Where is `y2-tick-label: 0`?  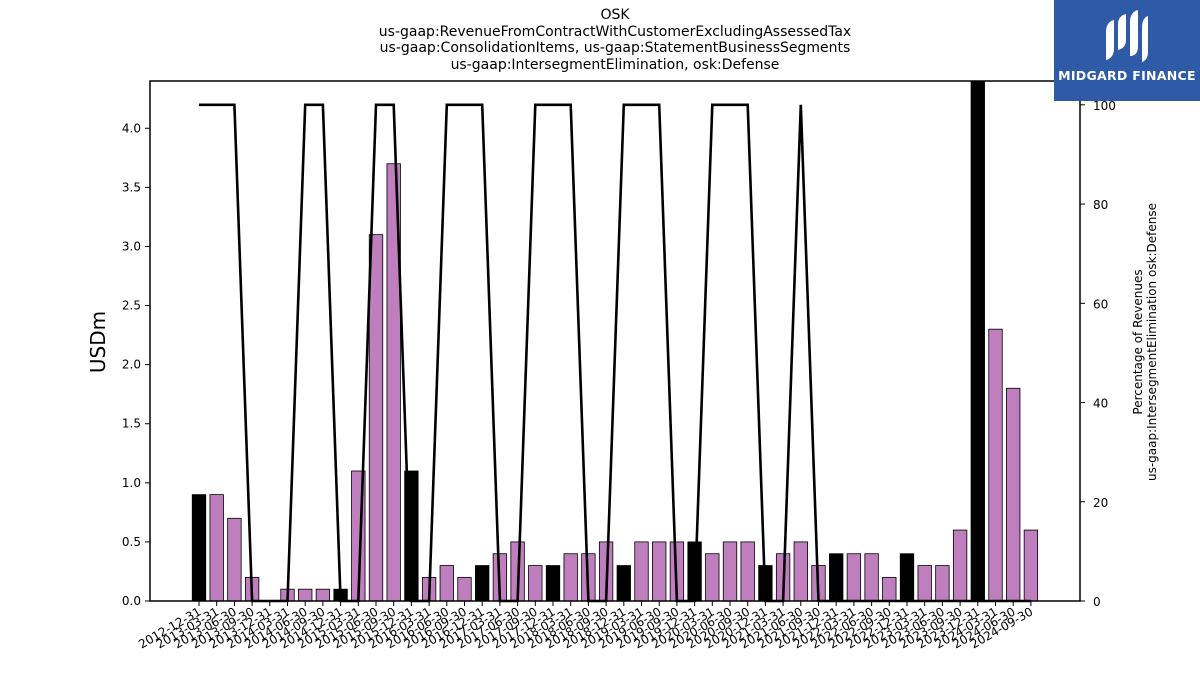
y2-tick-label: 0 is located at coordinates (1097, 602).